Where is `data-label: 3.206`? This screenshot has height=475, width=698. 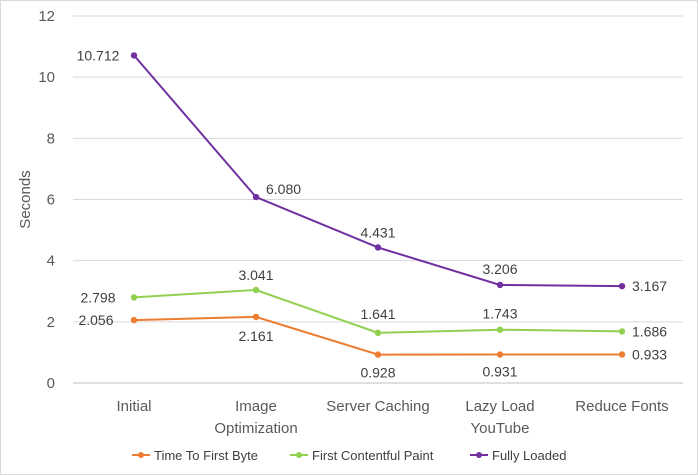
data-label: 3.206 is located at coordinates (499, 269).